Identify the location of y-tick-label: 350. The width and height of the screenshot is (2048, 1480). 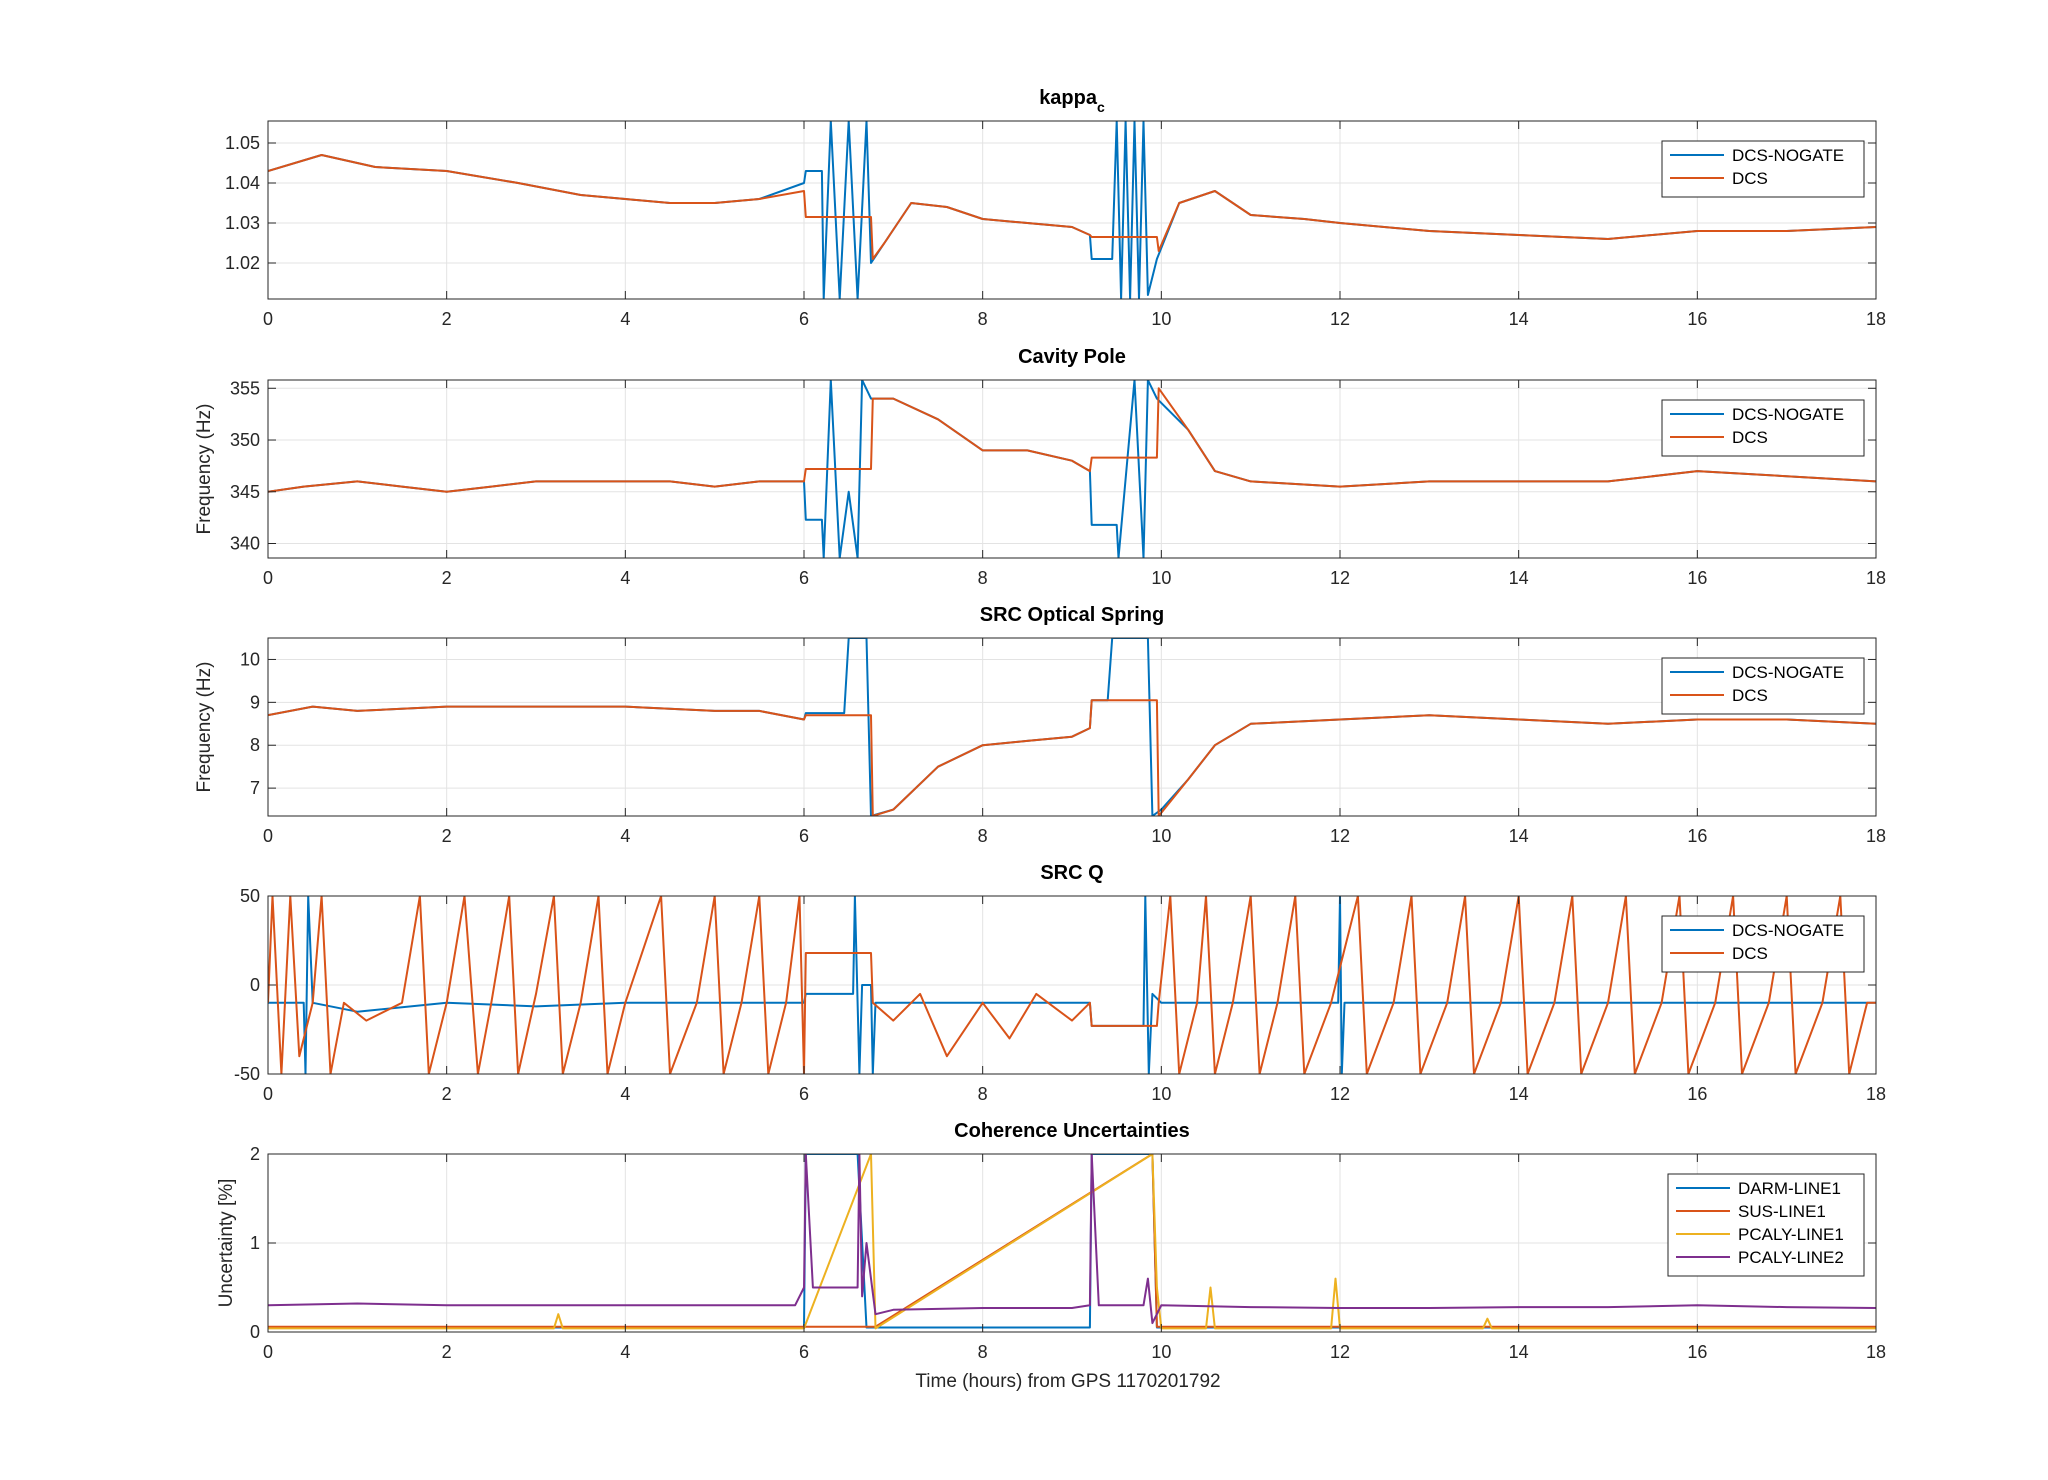
(245, 440).